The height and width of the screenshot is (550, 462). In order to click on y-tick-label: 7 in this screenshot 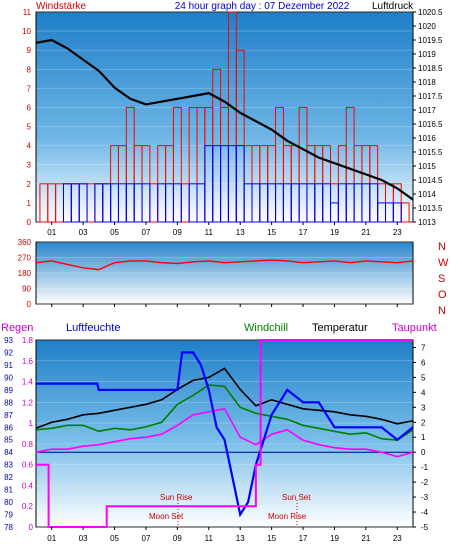, I will do `click(29, 88)`.